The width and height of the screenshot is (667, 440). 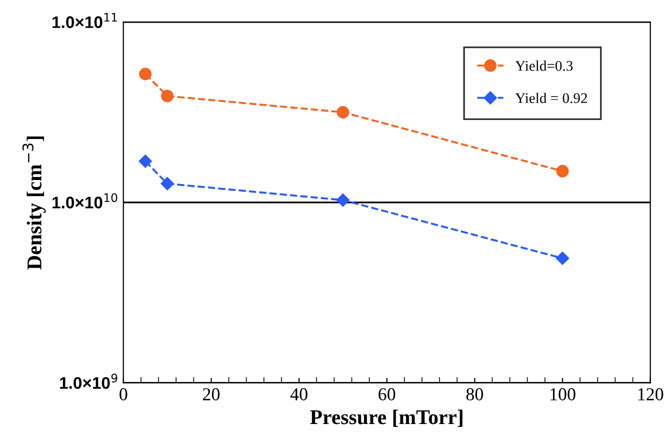 I want to click on x-tick-label: 80, so click(x=475, y=394).